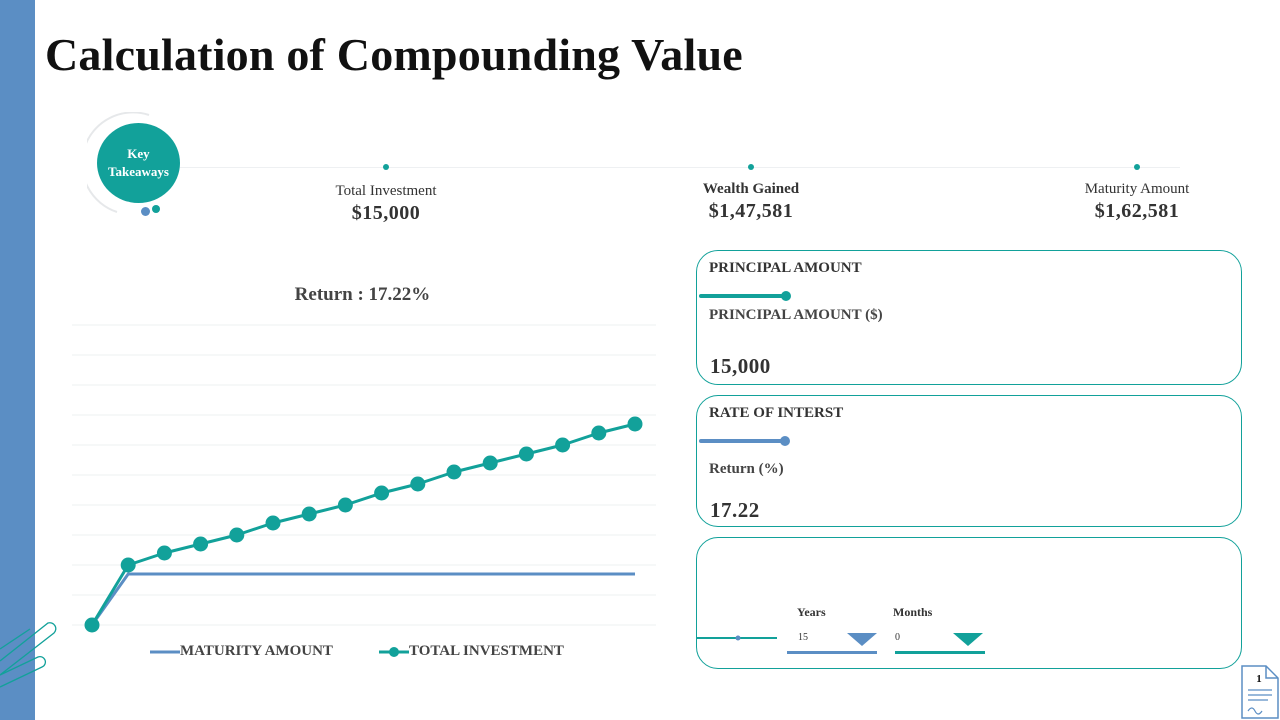  Describe the element at coordinates (256, 651) in the screenshot. I see `legend-label: MATURITY AMOUNT` at that location.